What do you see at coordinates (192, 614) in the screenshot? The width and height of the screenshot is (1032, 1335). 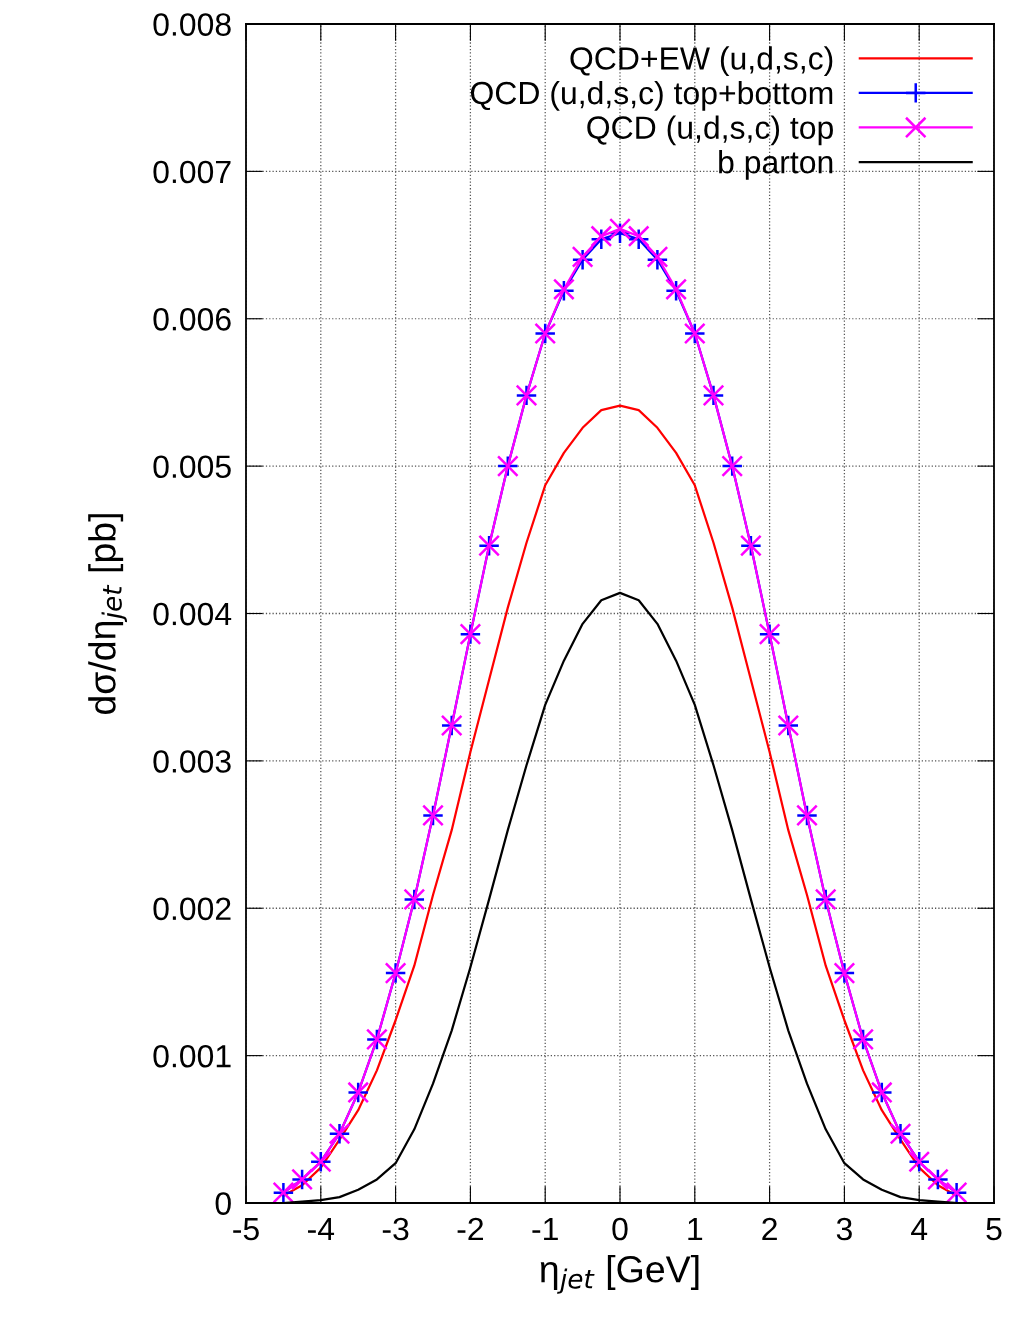 I see `y-tick-label: 0.004` at bounding box center [192, 614].